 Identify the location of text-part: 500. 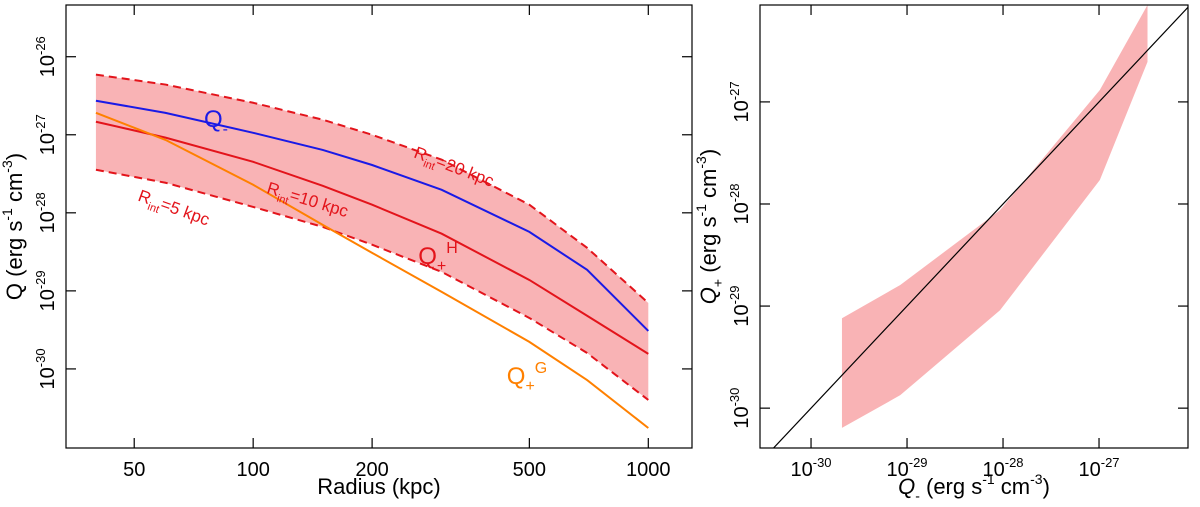
(529, 470).